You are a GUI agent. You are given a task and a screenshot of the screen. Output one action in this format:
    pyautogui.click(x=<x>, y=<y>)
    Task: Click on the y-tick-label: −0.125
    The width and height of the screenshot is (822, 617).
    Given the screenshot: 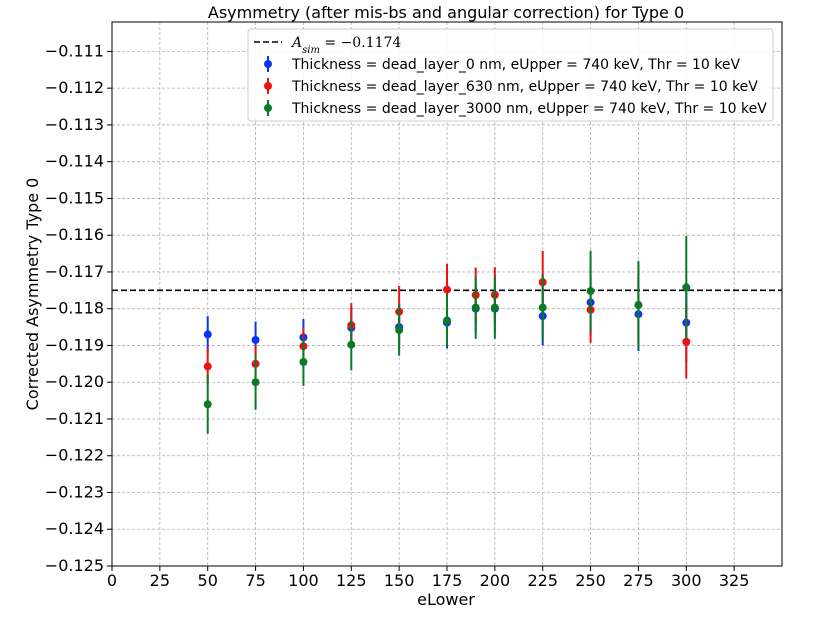 What is the action you would take?
    pyautogui.click(x=74, y=565)
    